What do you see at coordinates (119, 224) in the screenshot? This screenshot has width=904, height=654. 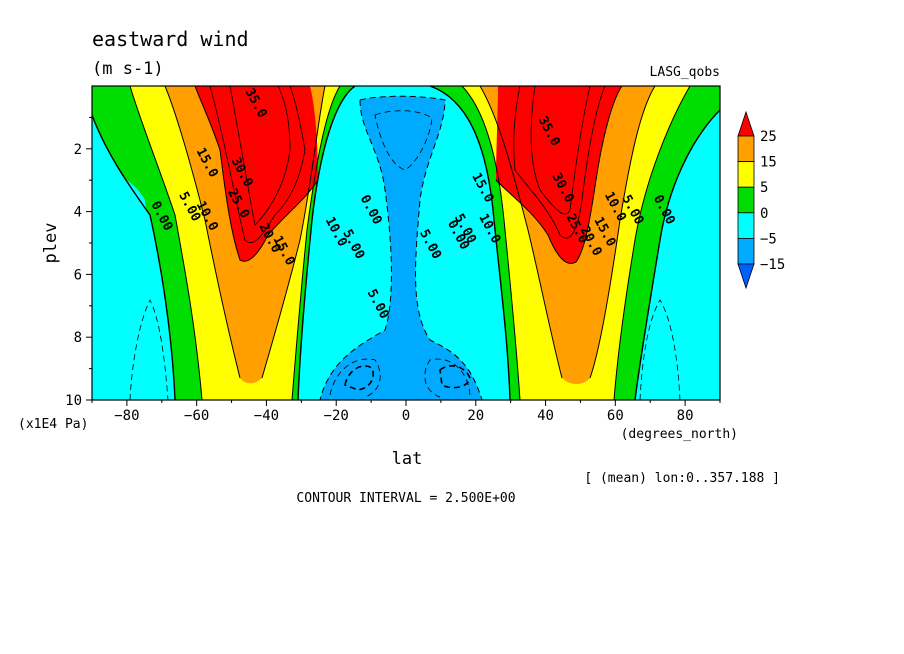 I see `fill-polar-easterly-sh` at bounding box center [119, 224].